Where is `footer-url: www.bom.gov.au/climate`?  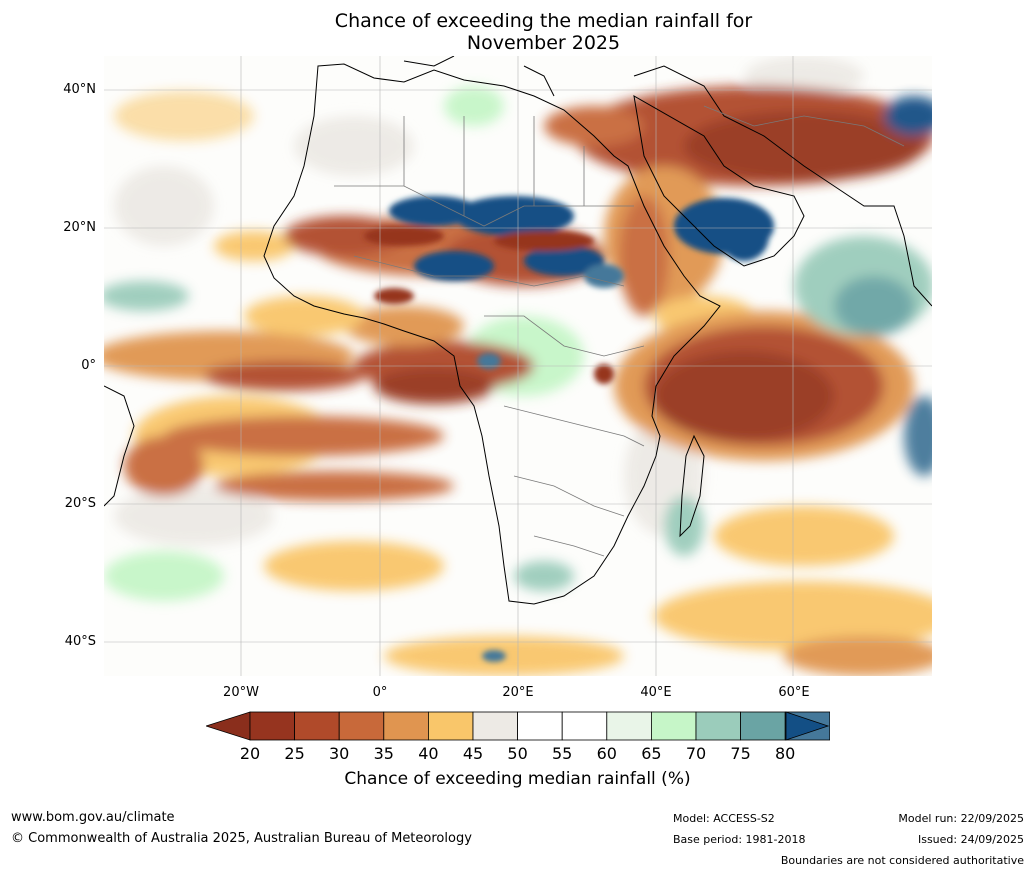 footer-url: www.bom.gov.au/climate is located at coordinates (93, 817).